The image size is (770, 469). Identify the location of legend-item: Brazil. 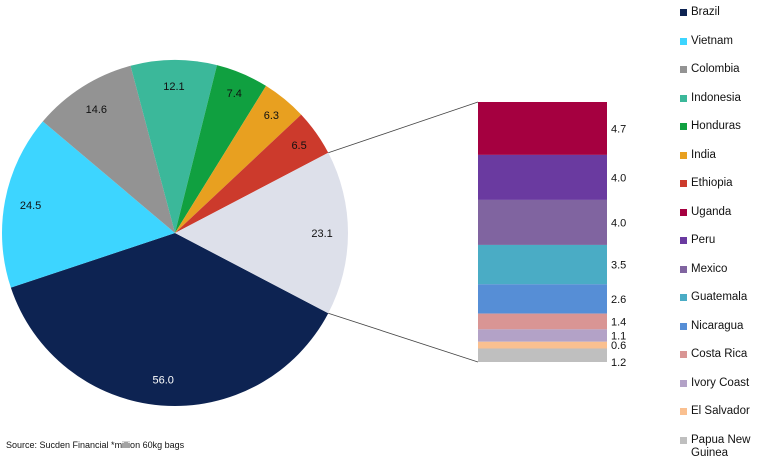
(725, 20).